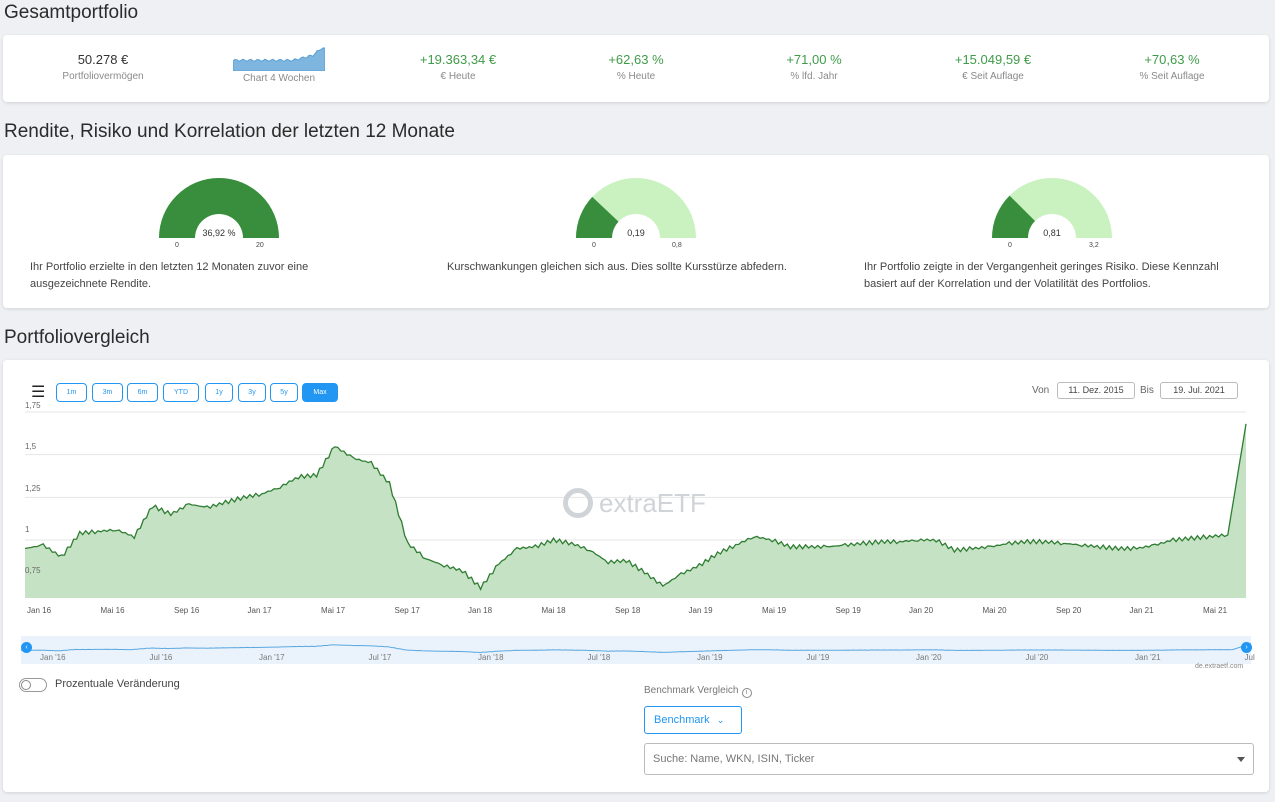 Image resolution: width=1275 pixels, height=802 pixels. I want to click on x-tick: Jan 20, so click(921, 610).